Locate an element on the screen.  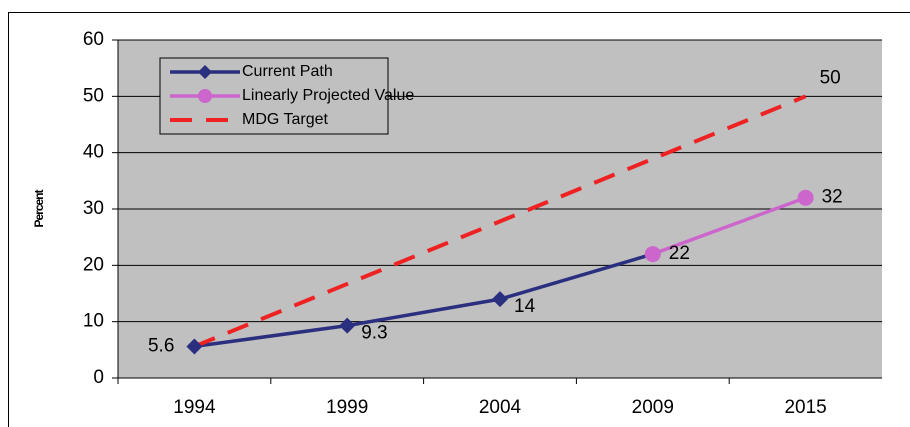
y-tick-label: 50 is located at coordinates (93, 95).